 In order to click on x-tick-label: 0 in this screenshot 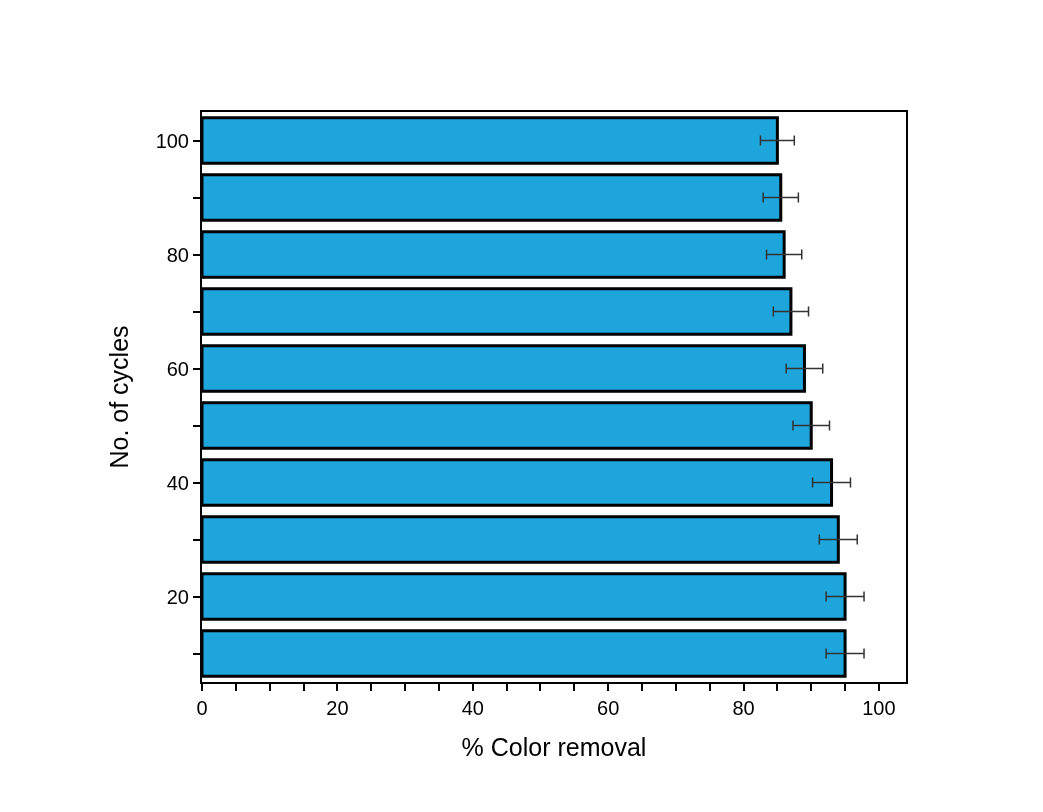, I will do `click(202, 708)`.